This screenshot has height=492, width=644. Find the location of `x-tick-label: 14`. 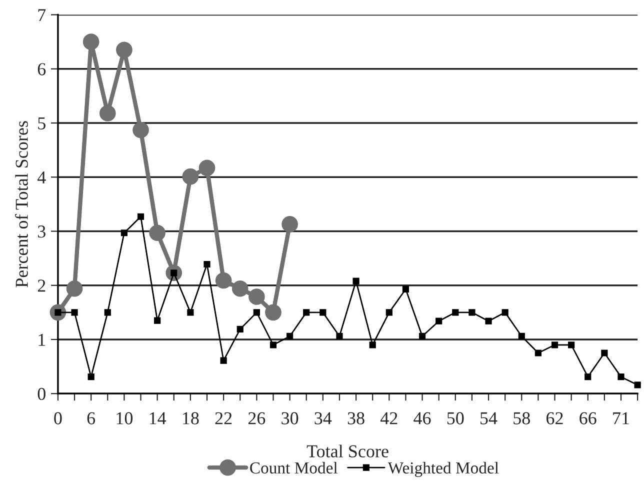

x-tick-label: 14 is located at coordinates (158, 418).